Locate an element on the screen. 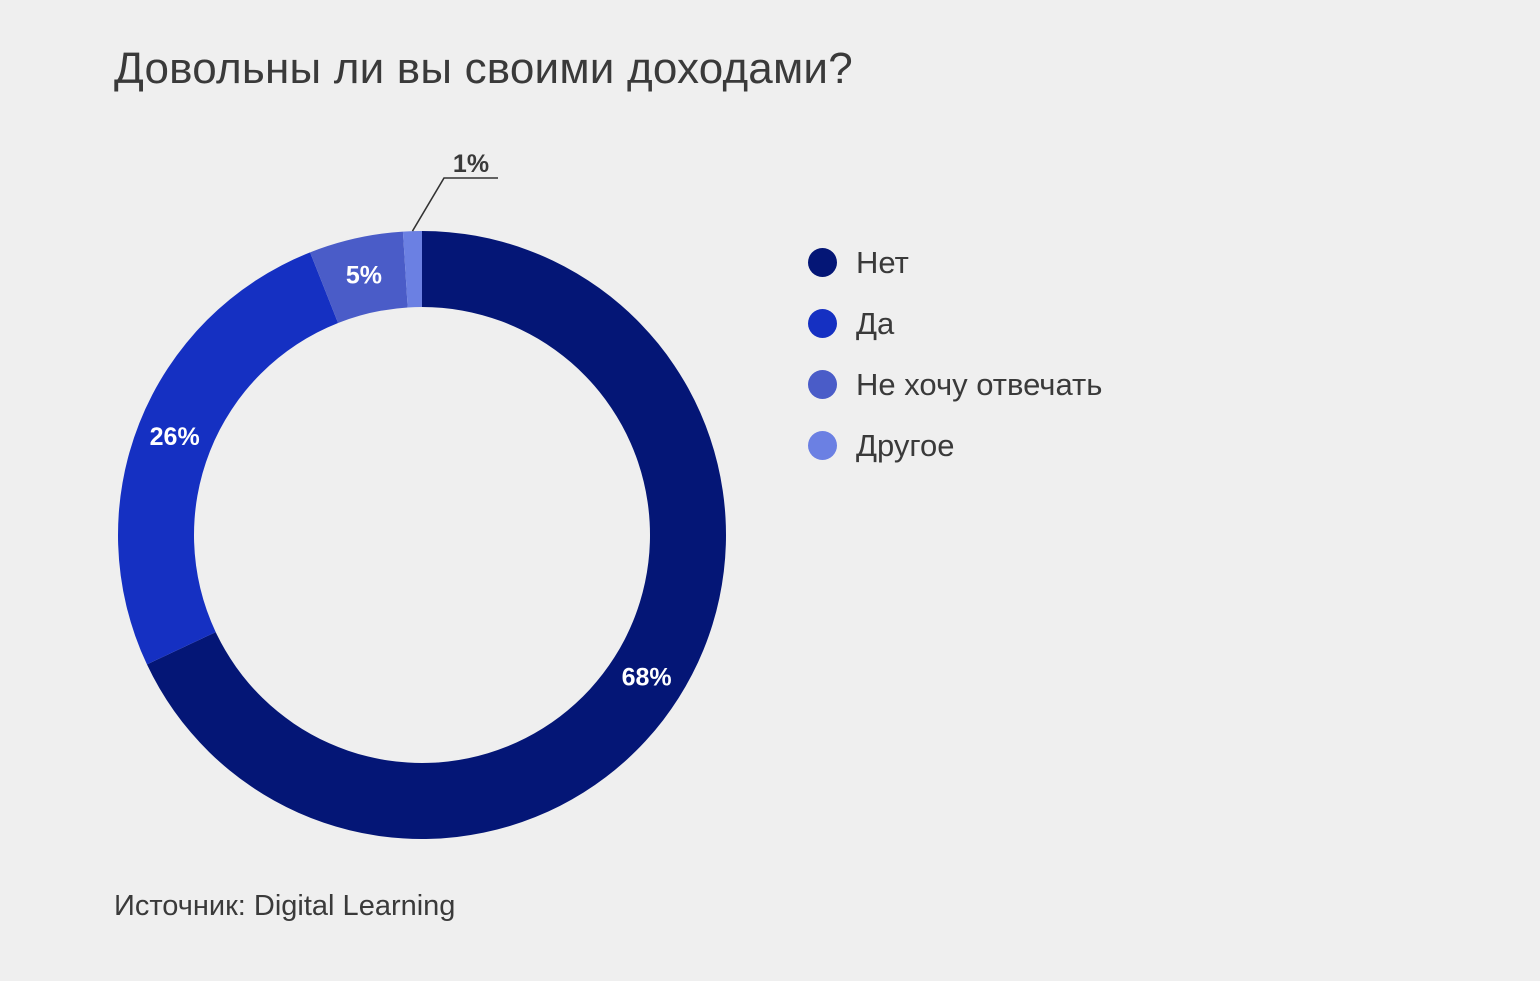  slice-other is located at coordinates (412, 269).